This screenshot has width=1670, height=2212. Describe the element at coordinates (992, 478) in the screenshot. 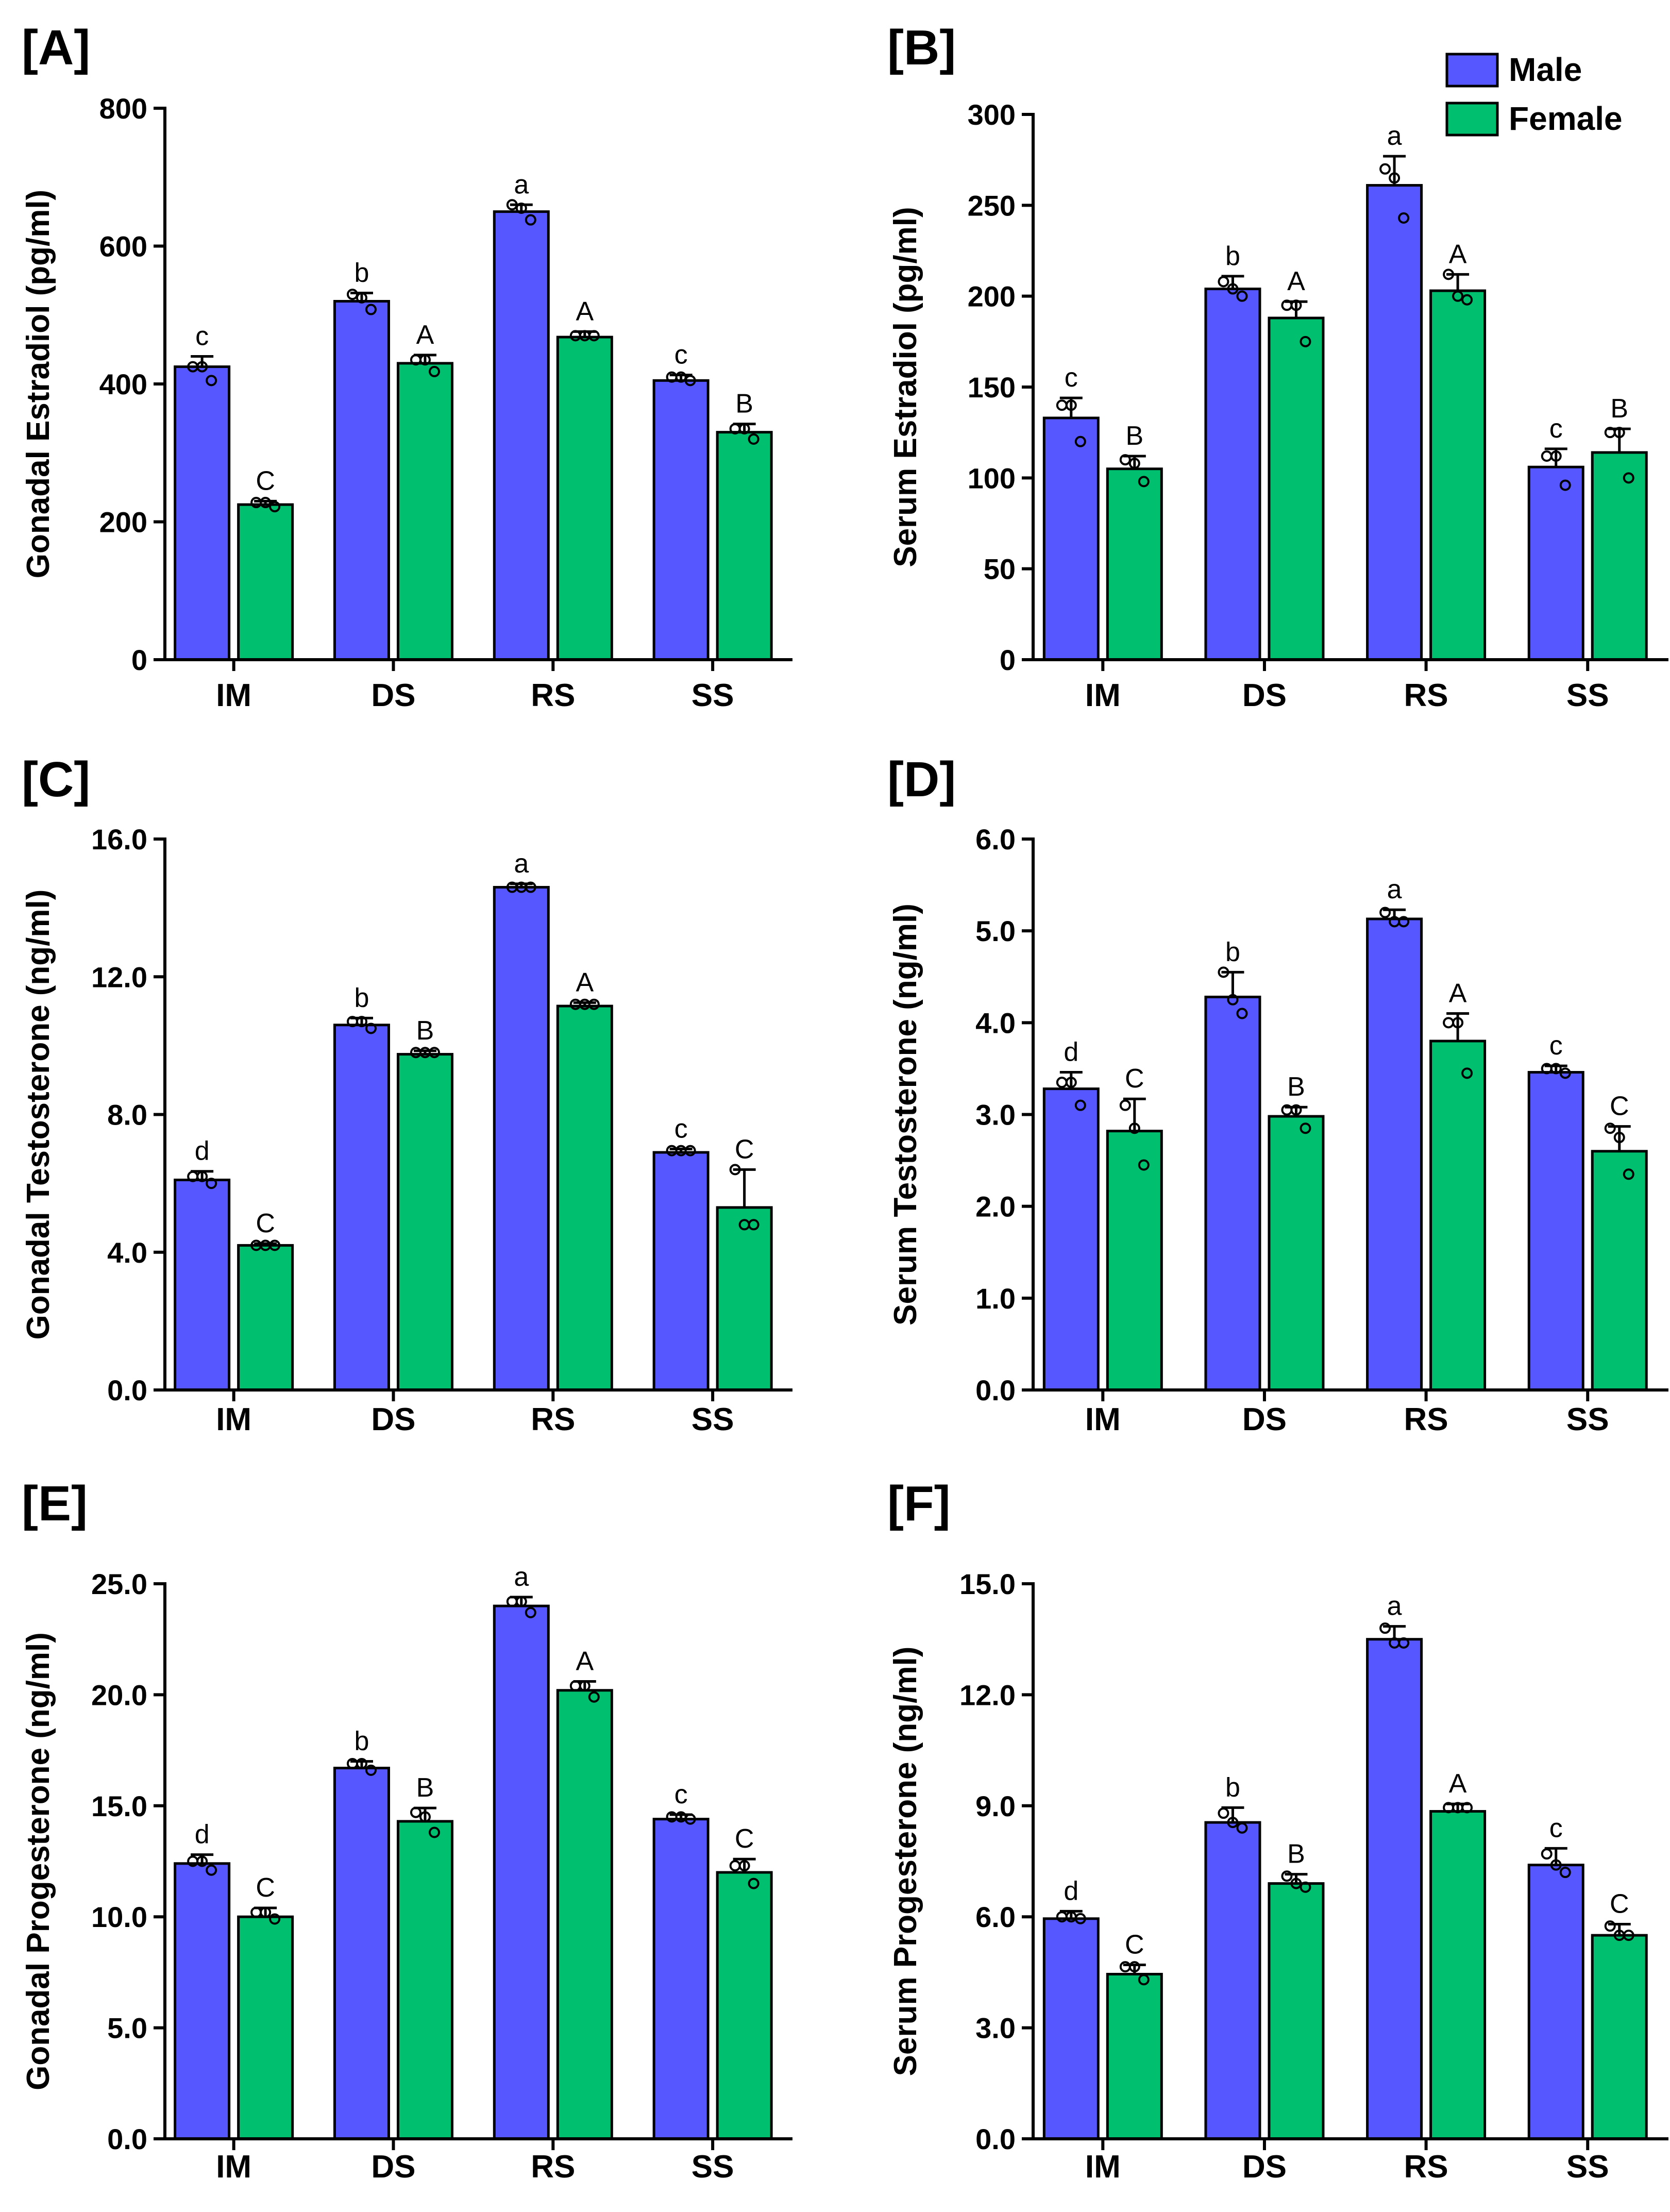

I see `y-tick-label: 100` at that location.